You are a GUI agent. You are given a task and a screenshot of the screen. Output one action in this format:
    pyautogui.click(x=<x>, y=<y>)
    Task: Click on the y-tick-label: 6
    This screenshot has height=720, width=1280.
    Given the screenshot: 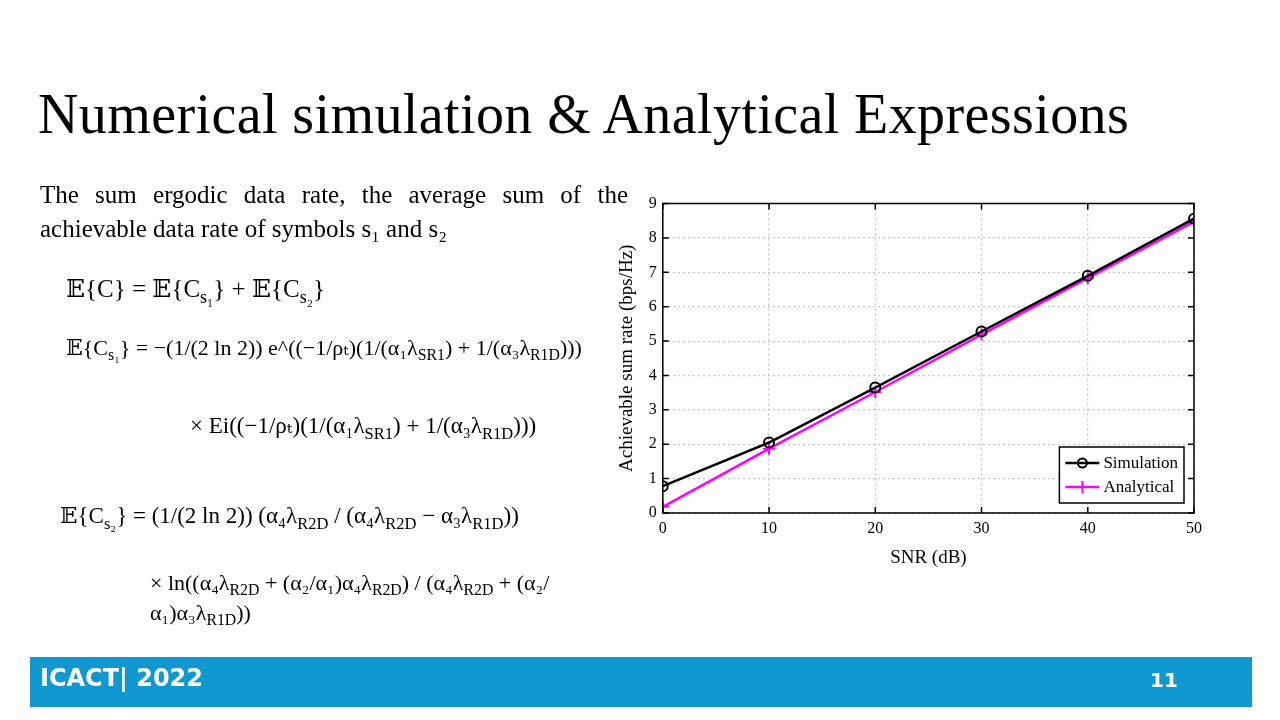 What is the action you would take?
    pyautogui.click(x=652, y=305)
    